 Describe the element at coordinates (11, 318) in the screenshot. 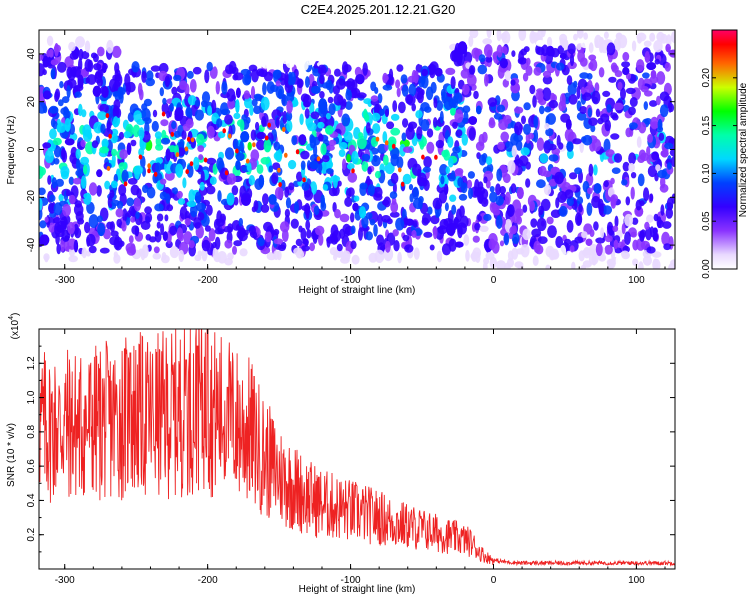

I see `snr-scale-exp: 4` at that location.